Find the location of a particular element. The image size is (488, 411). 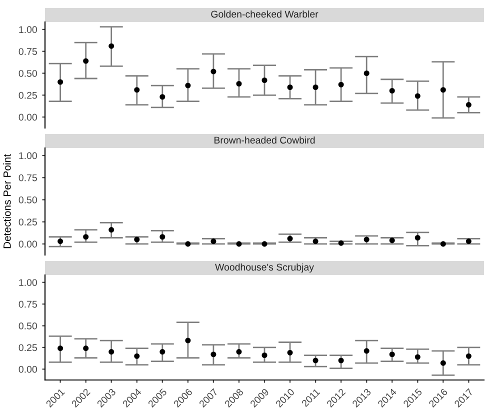

y-axis-title: Detections Per Point is located at coordinates (7, 201).